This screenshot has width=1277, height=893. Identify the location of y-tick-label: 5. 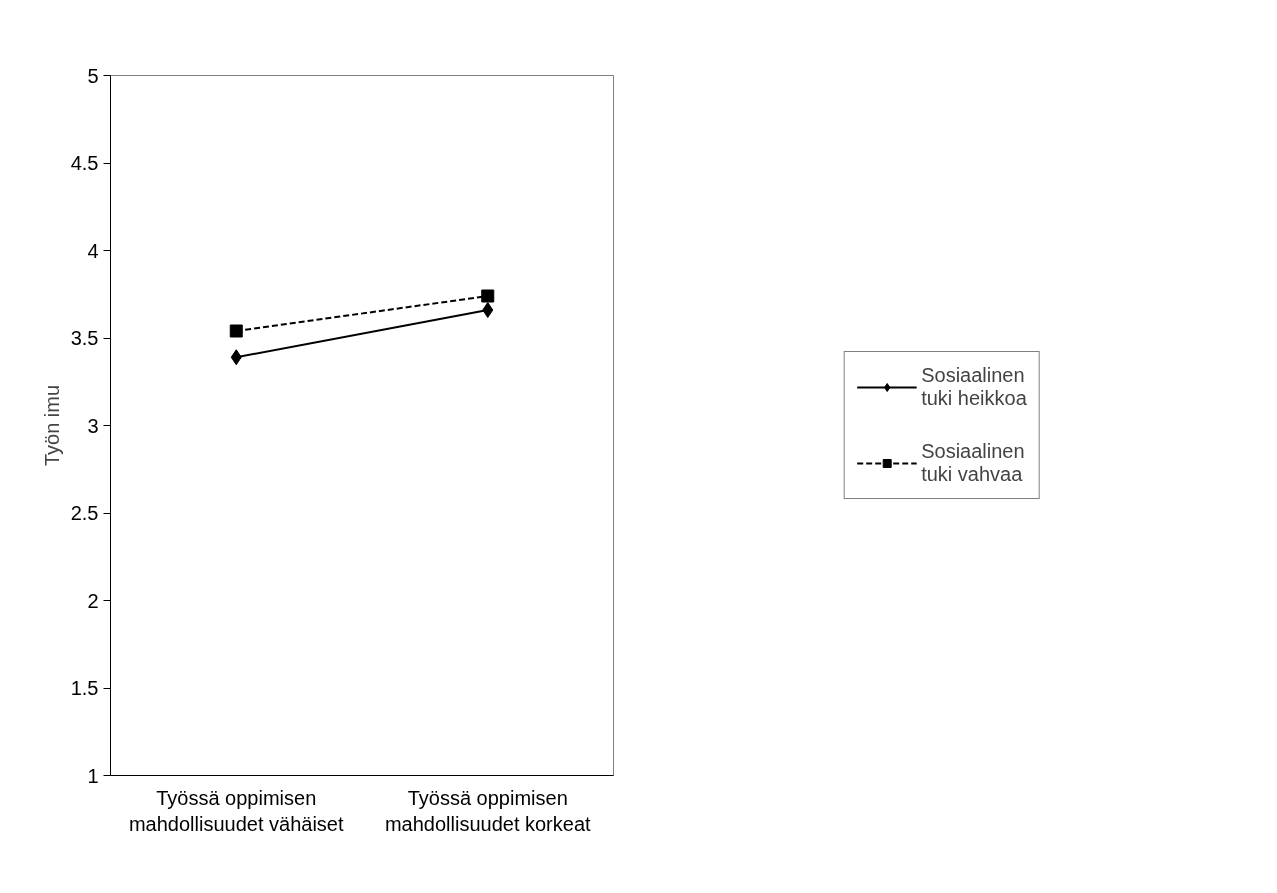
(93, 75).